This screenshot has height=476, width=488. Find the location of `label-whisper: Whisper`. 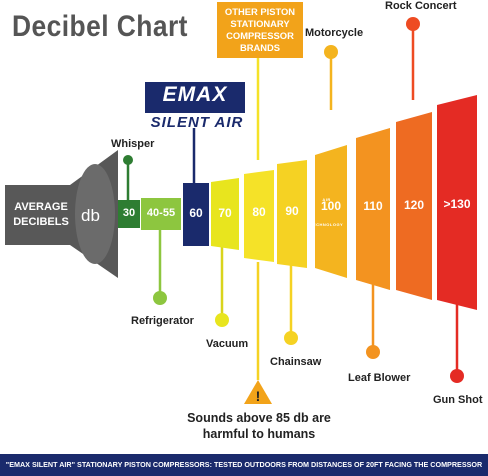

label-whisper: Whisper is located at coordinates (133, 144).